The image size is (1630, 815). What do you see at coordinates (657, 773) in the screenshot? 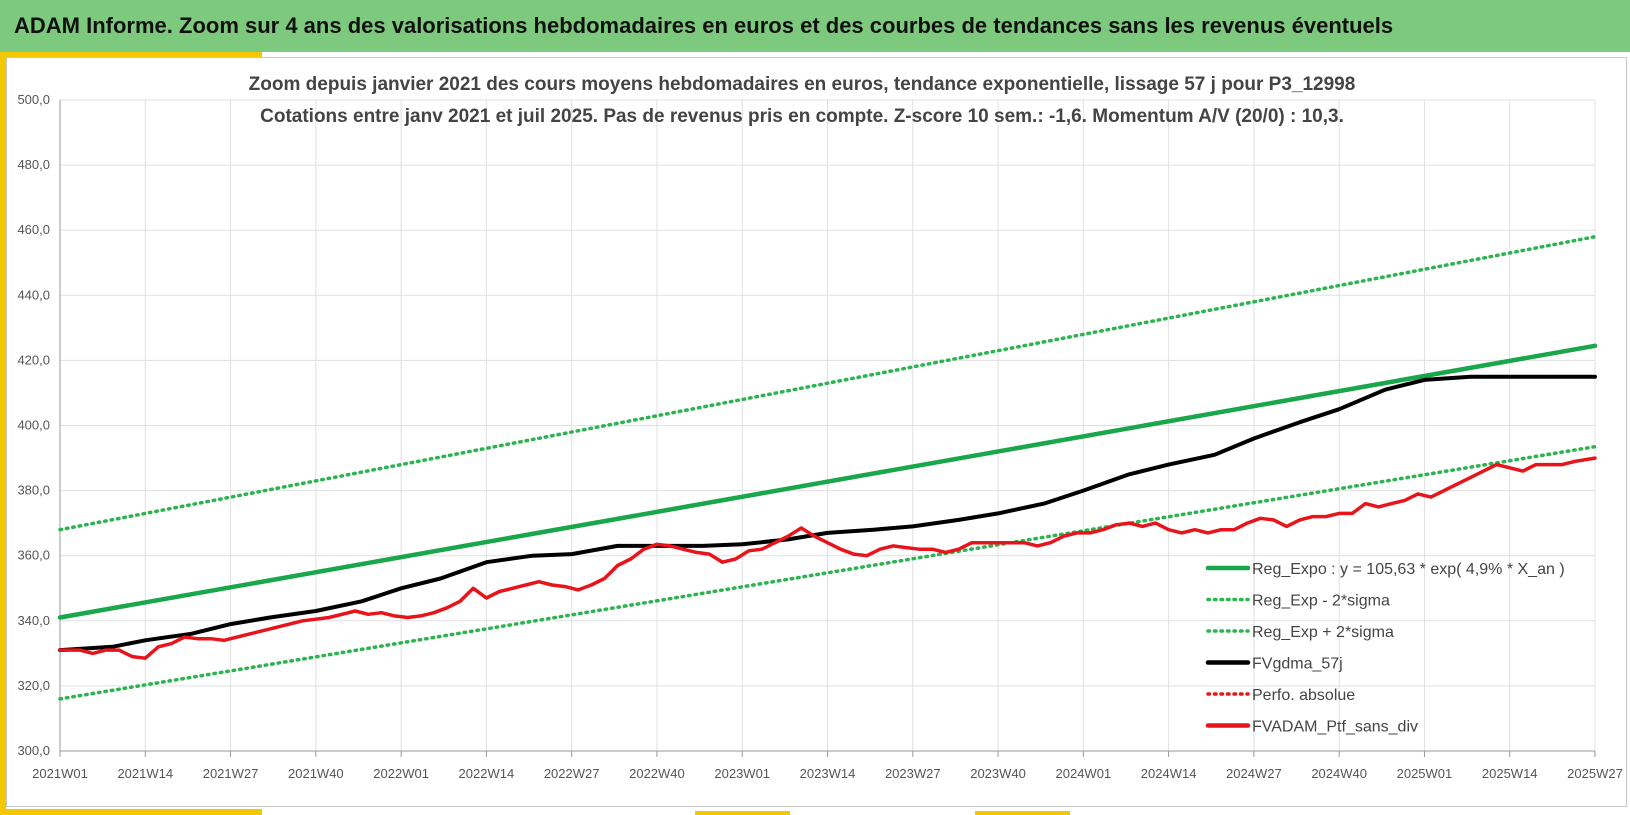
I see `x-tick-label: 2022W40` at bounding box center [657, 773].